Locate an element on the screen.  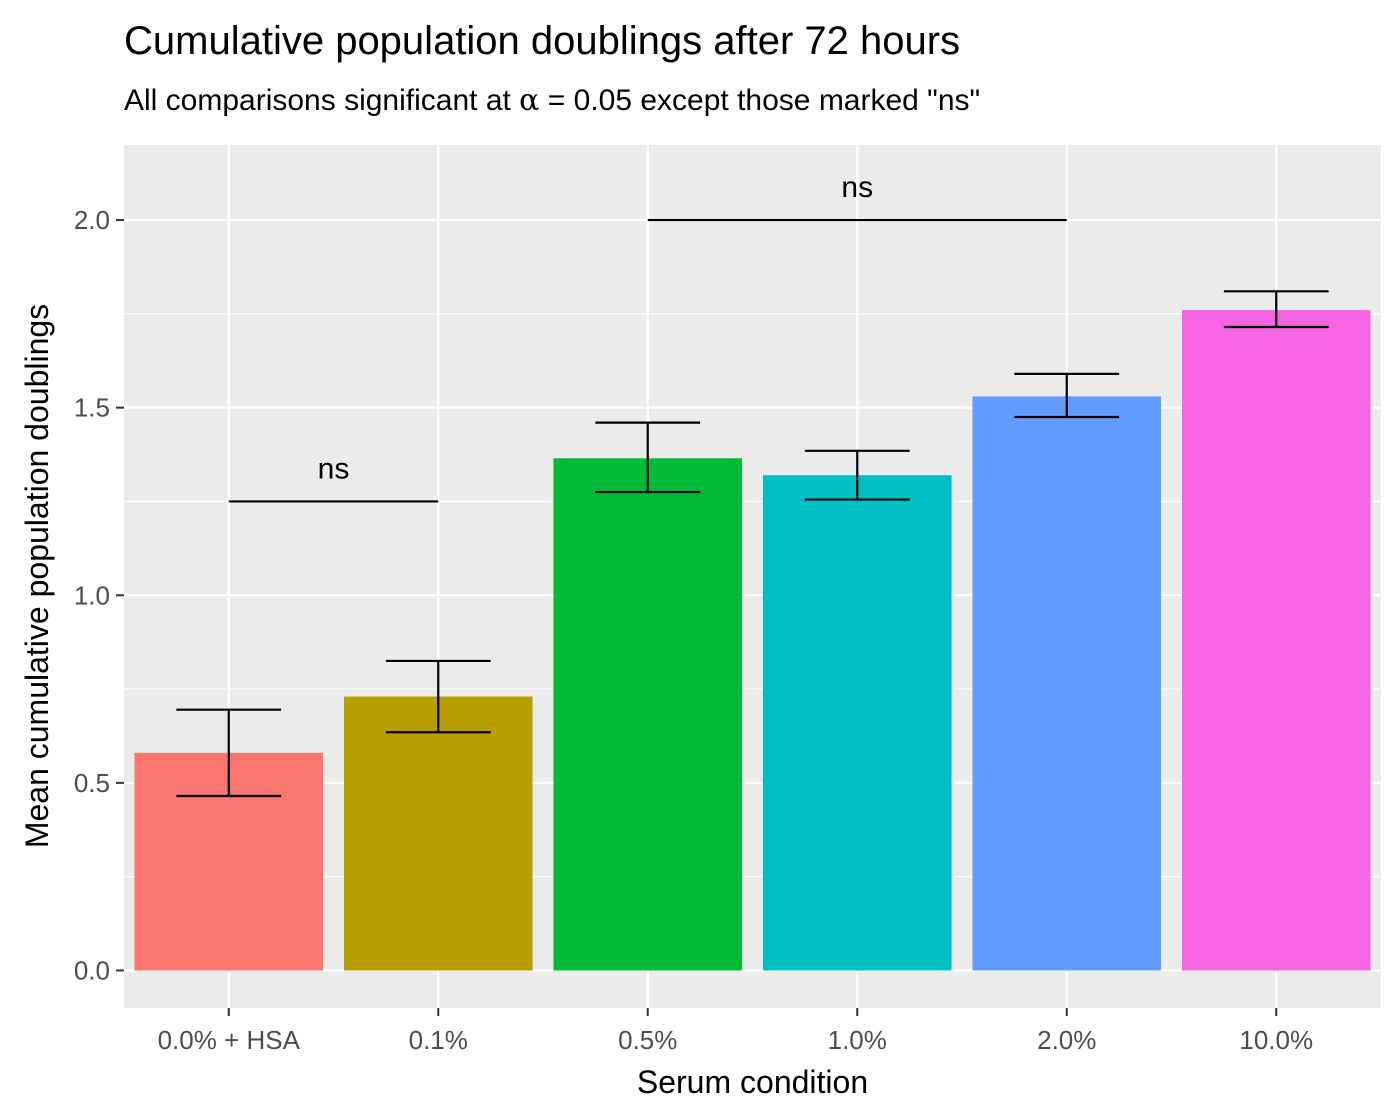
x-tick-label: 2.0% is located at coordinates (1066, 1040).